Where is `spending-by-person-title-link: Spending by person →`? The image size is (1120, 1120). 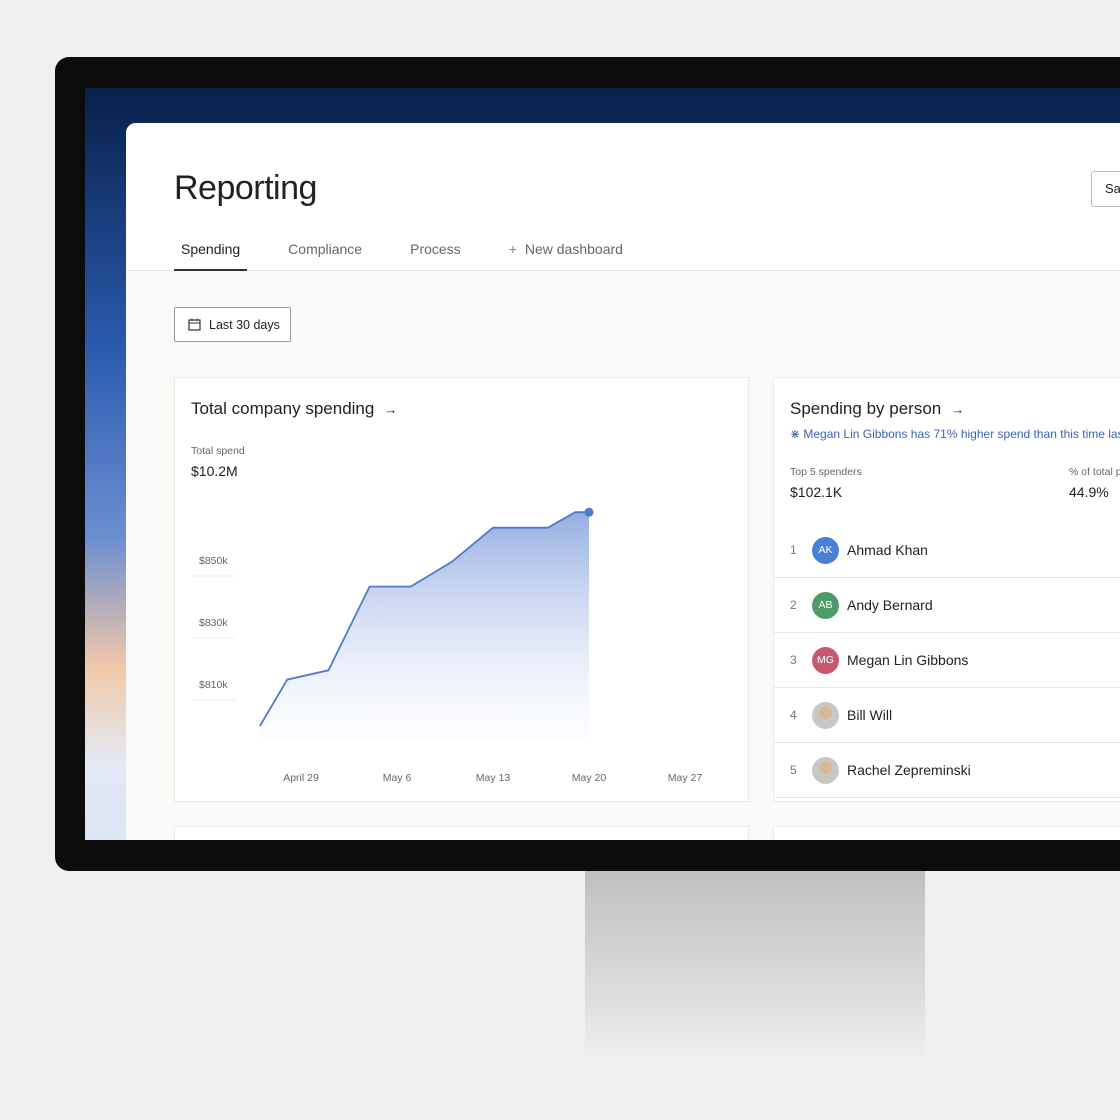 spending-by-person-title-link: Spending by person → is located at coordinates (877, 409).